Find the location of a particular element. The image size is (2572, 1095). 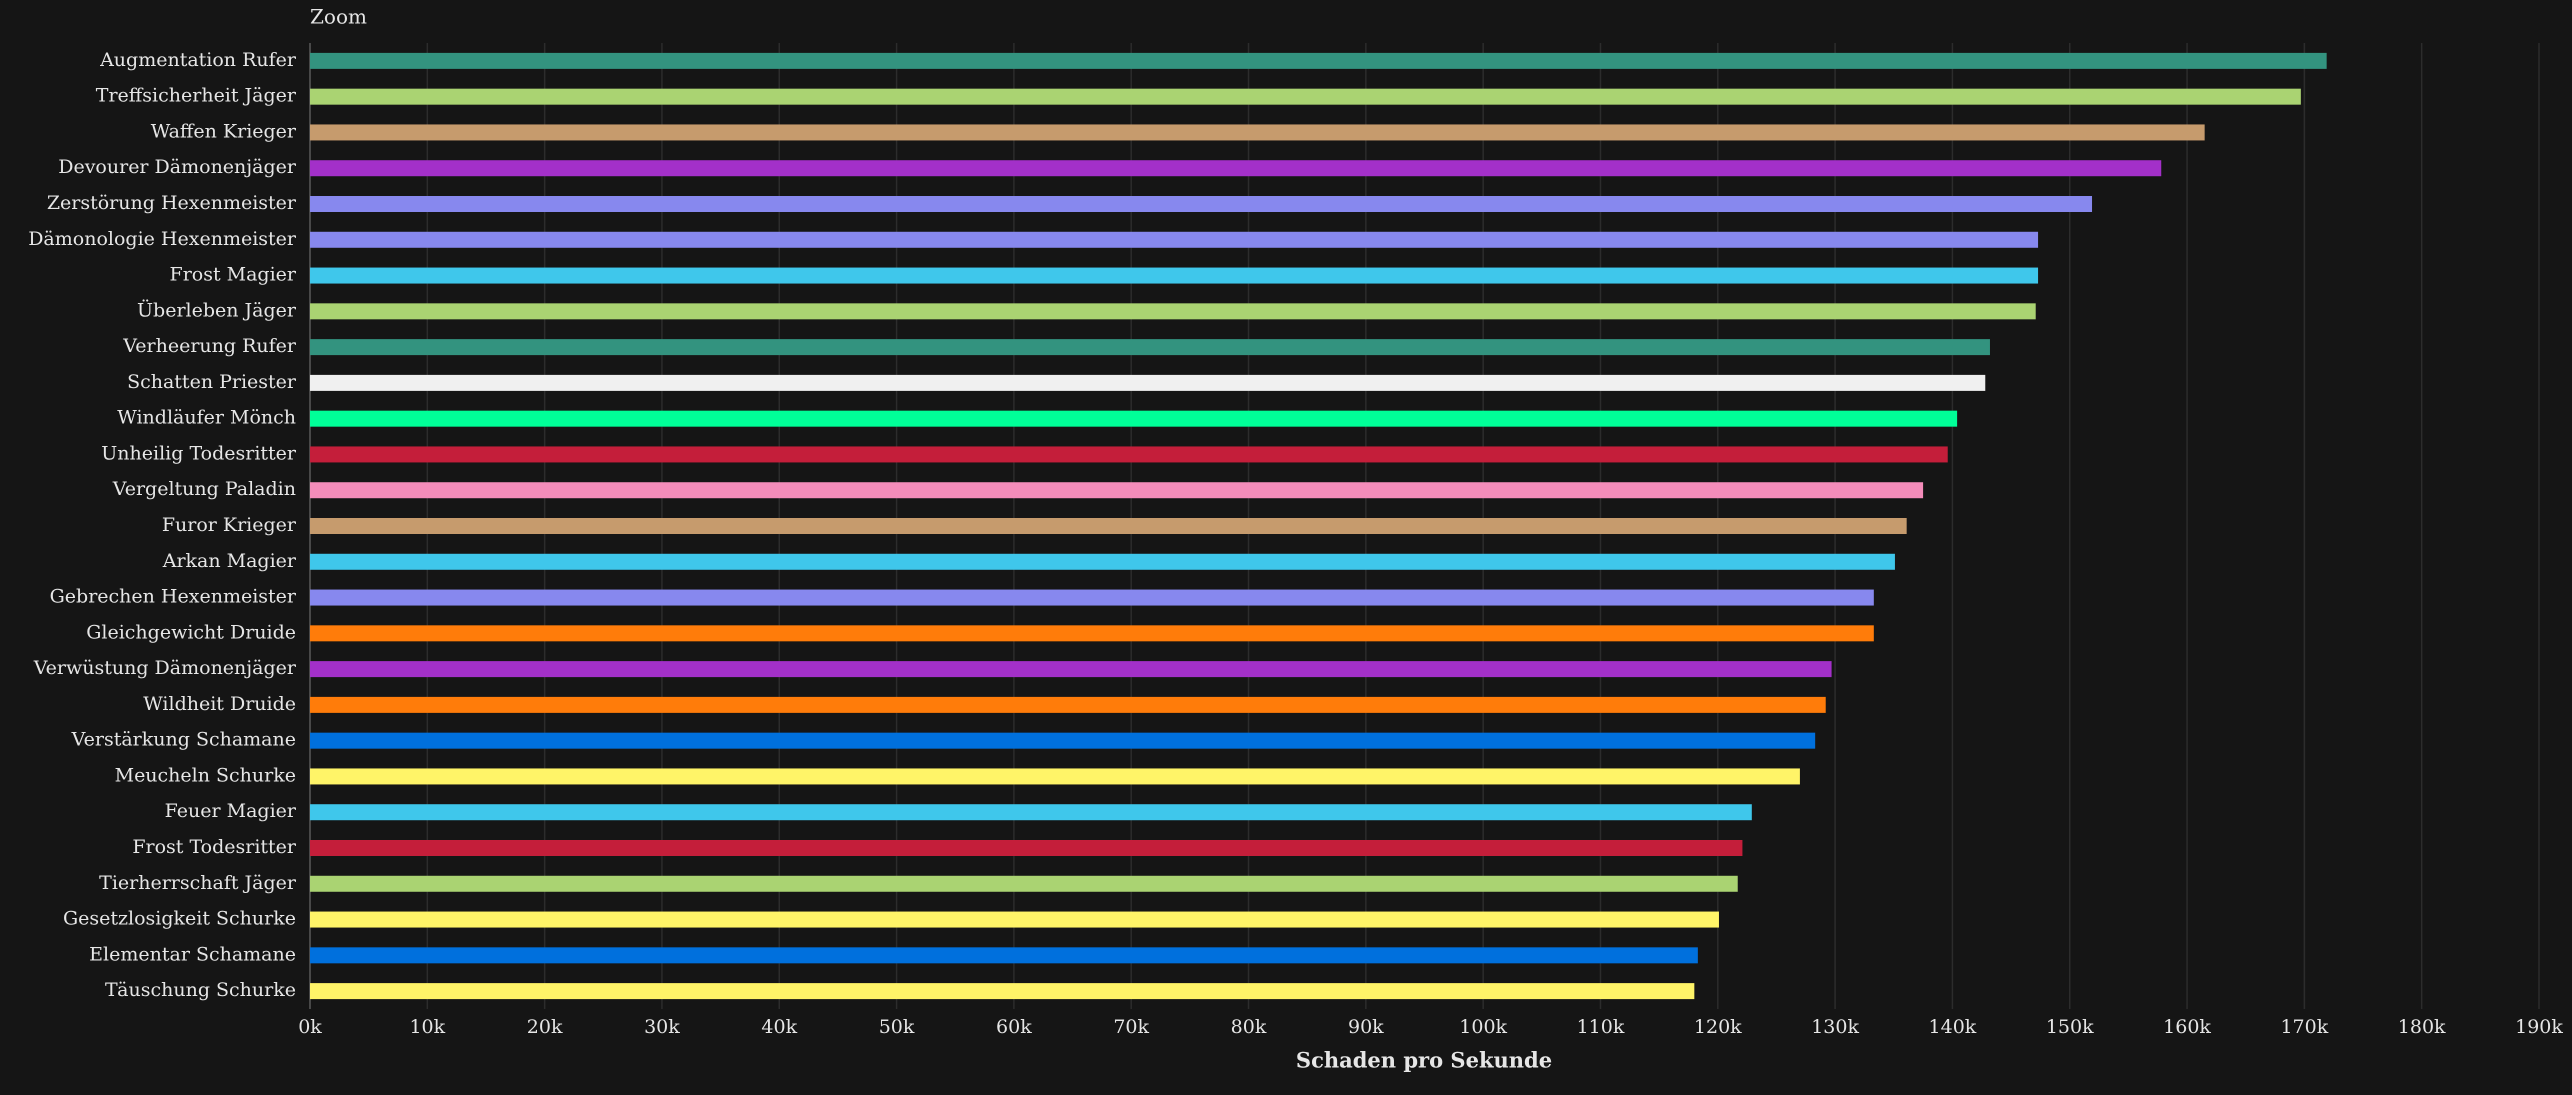

x-tick-label: 100k is located at coordinates (1483, 1027).